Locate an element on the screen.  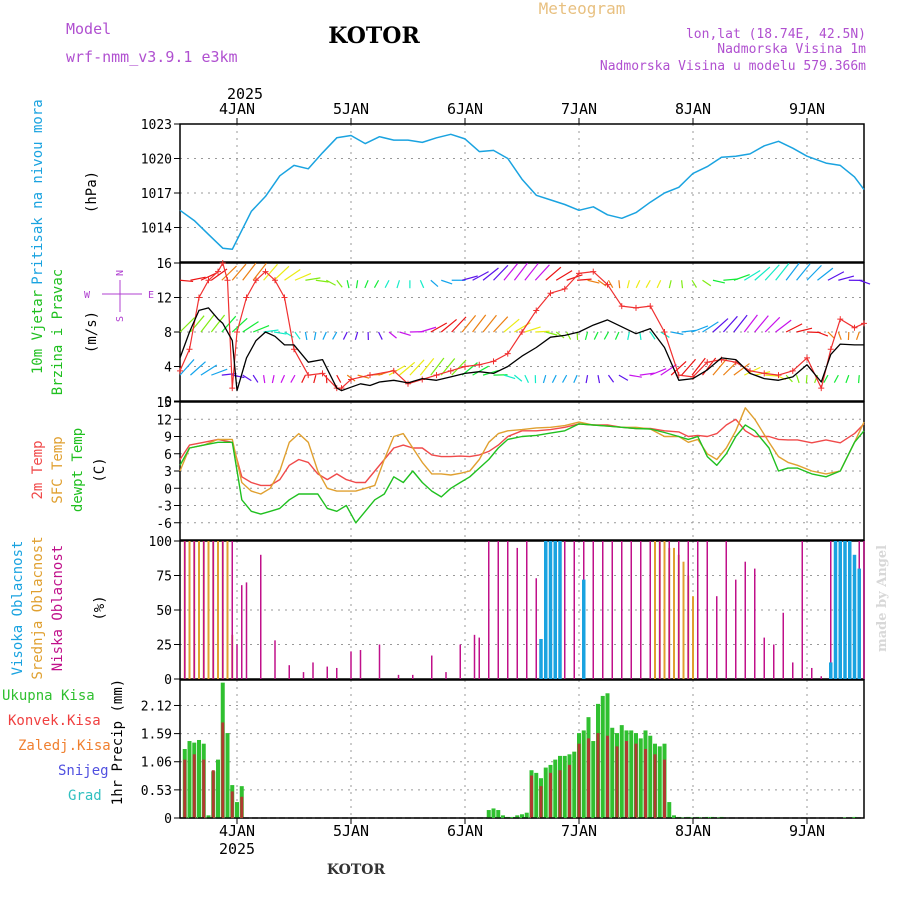
temp-ylabel: (C) is located at coordinates (100, 469).